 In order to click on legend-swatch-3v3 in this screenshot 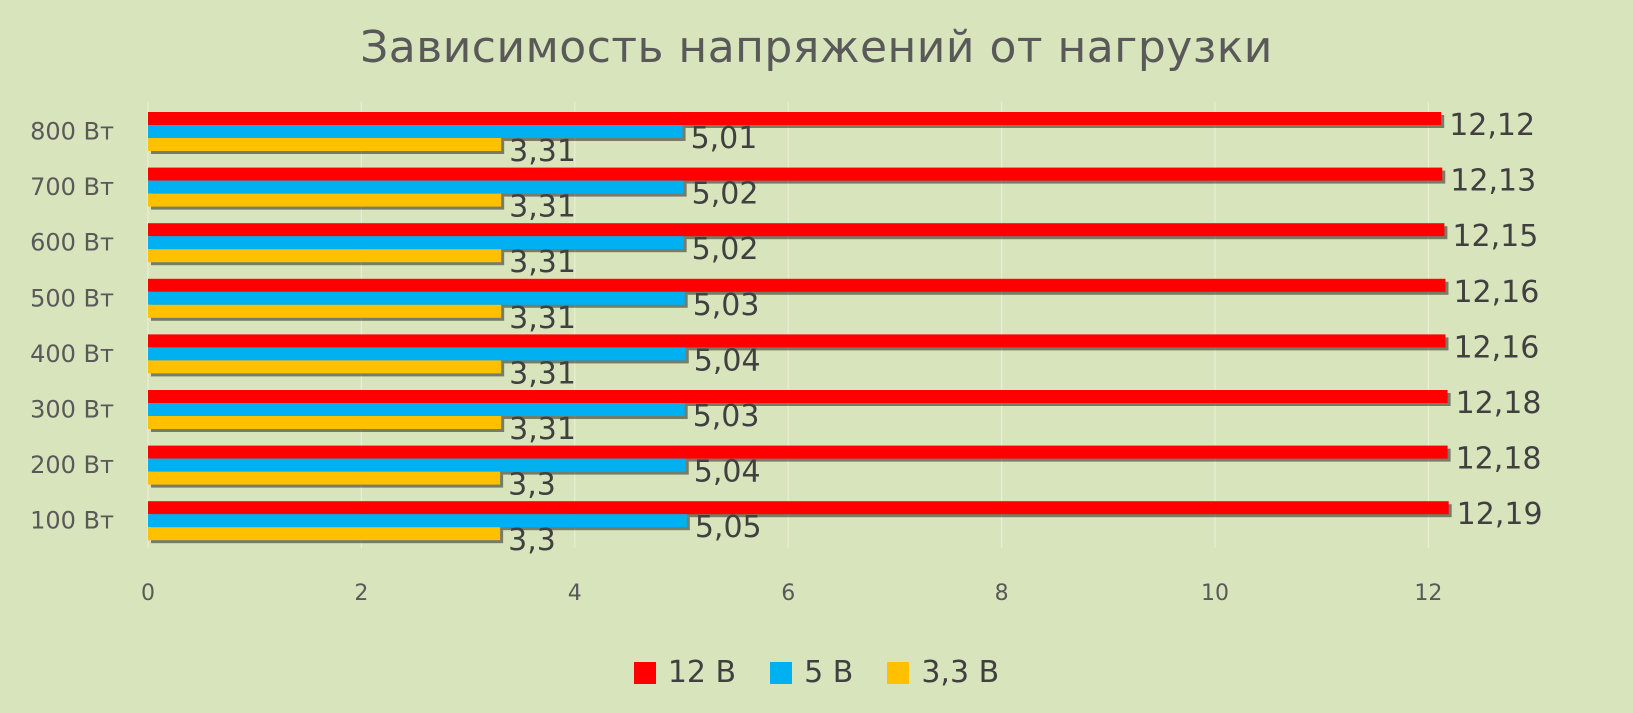, I will do `click(898, 672)`.